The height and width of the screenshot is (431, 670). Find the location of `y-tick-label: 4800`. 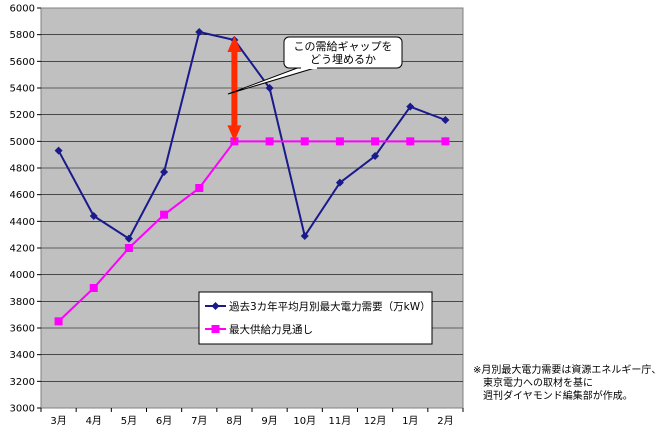

y-tick-label: 4800 is located at coordinates (22, 169).